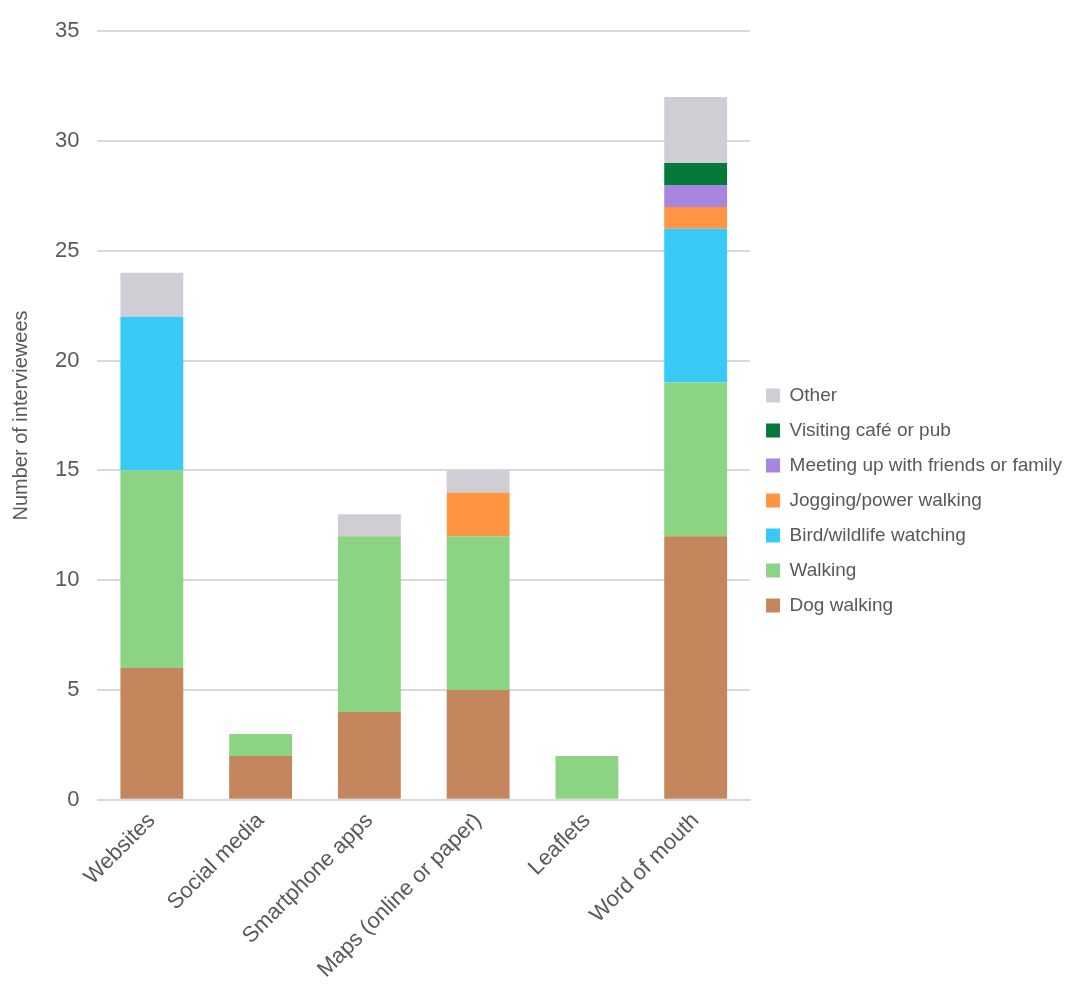  Describe the element at coordinates (67, 249) in the screenshot. I see `y-tick-label: 25` at that location.